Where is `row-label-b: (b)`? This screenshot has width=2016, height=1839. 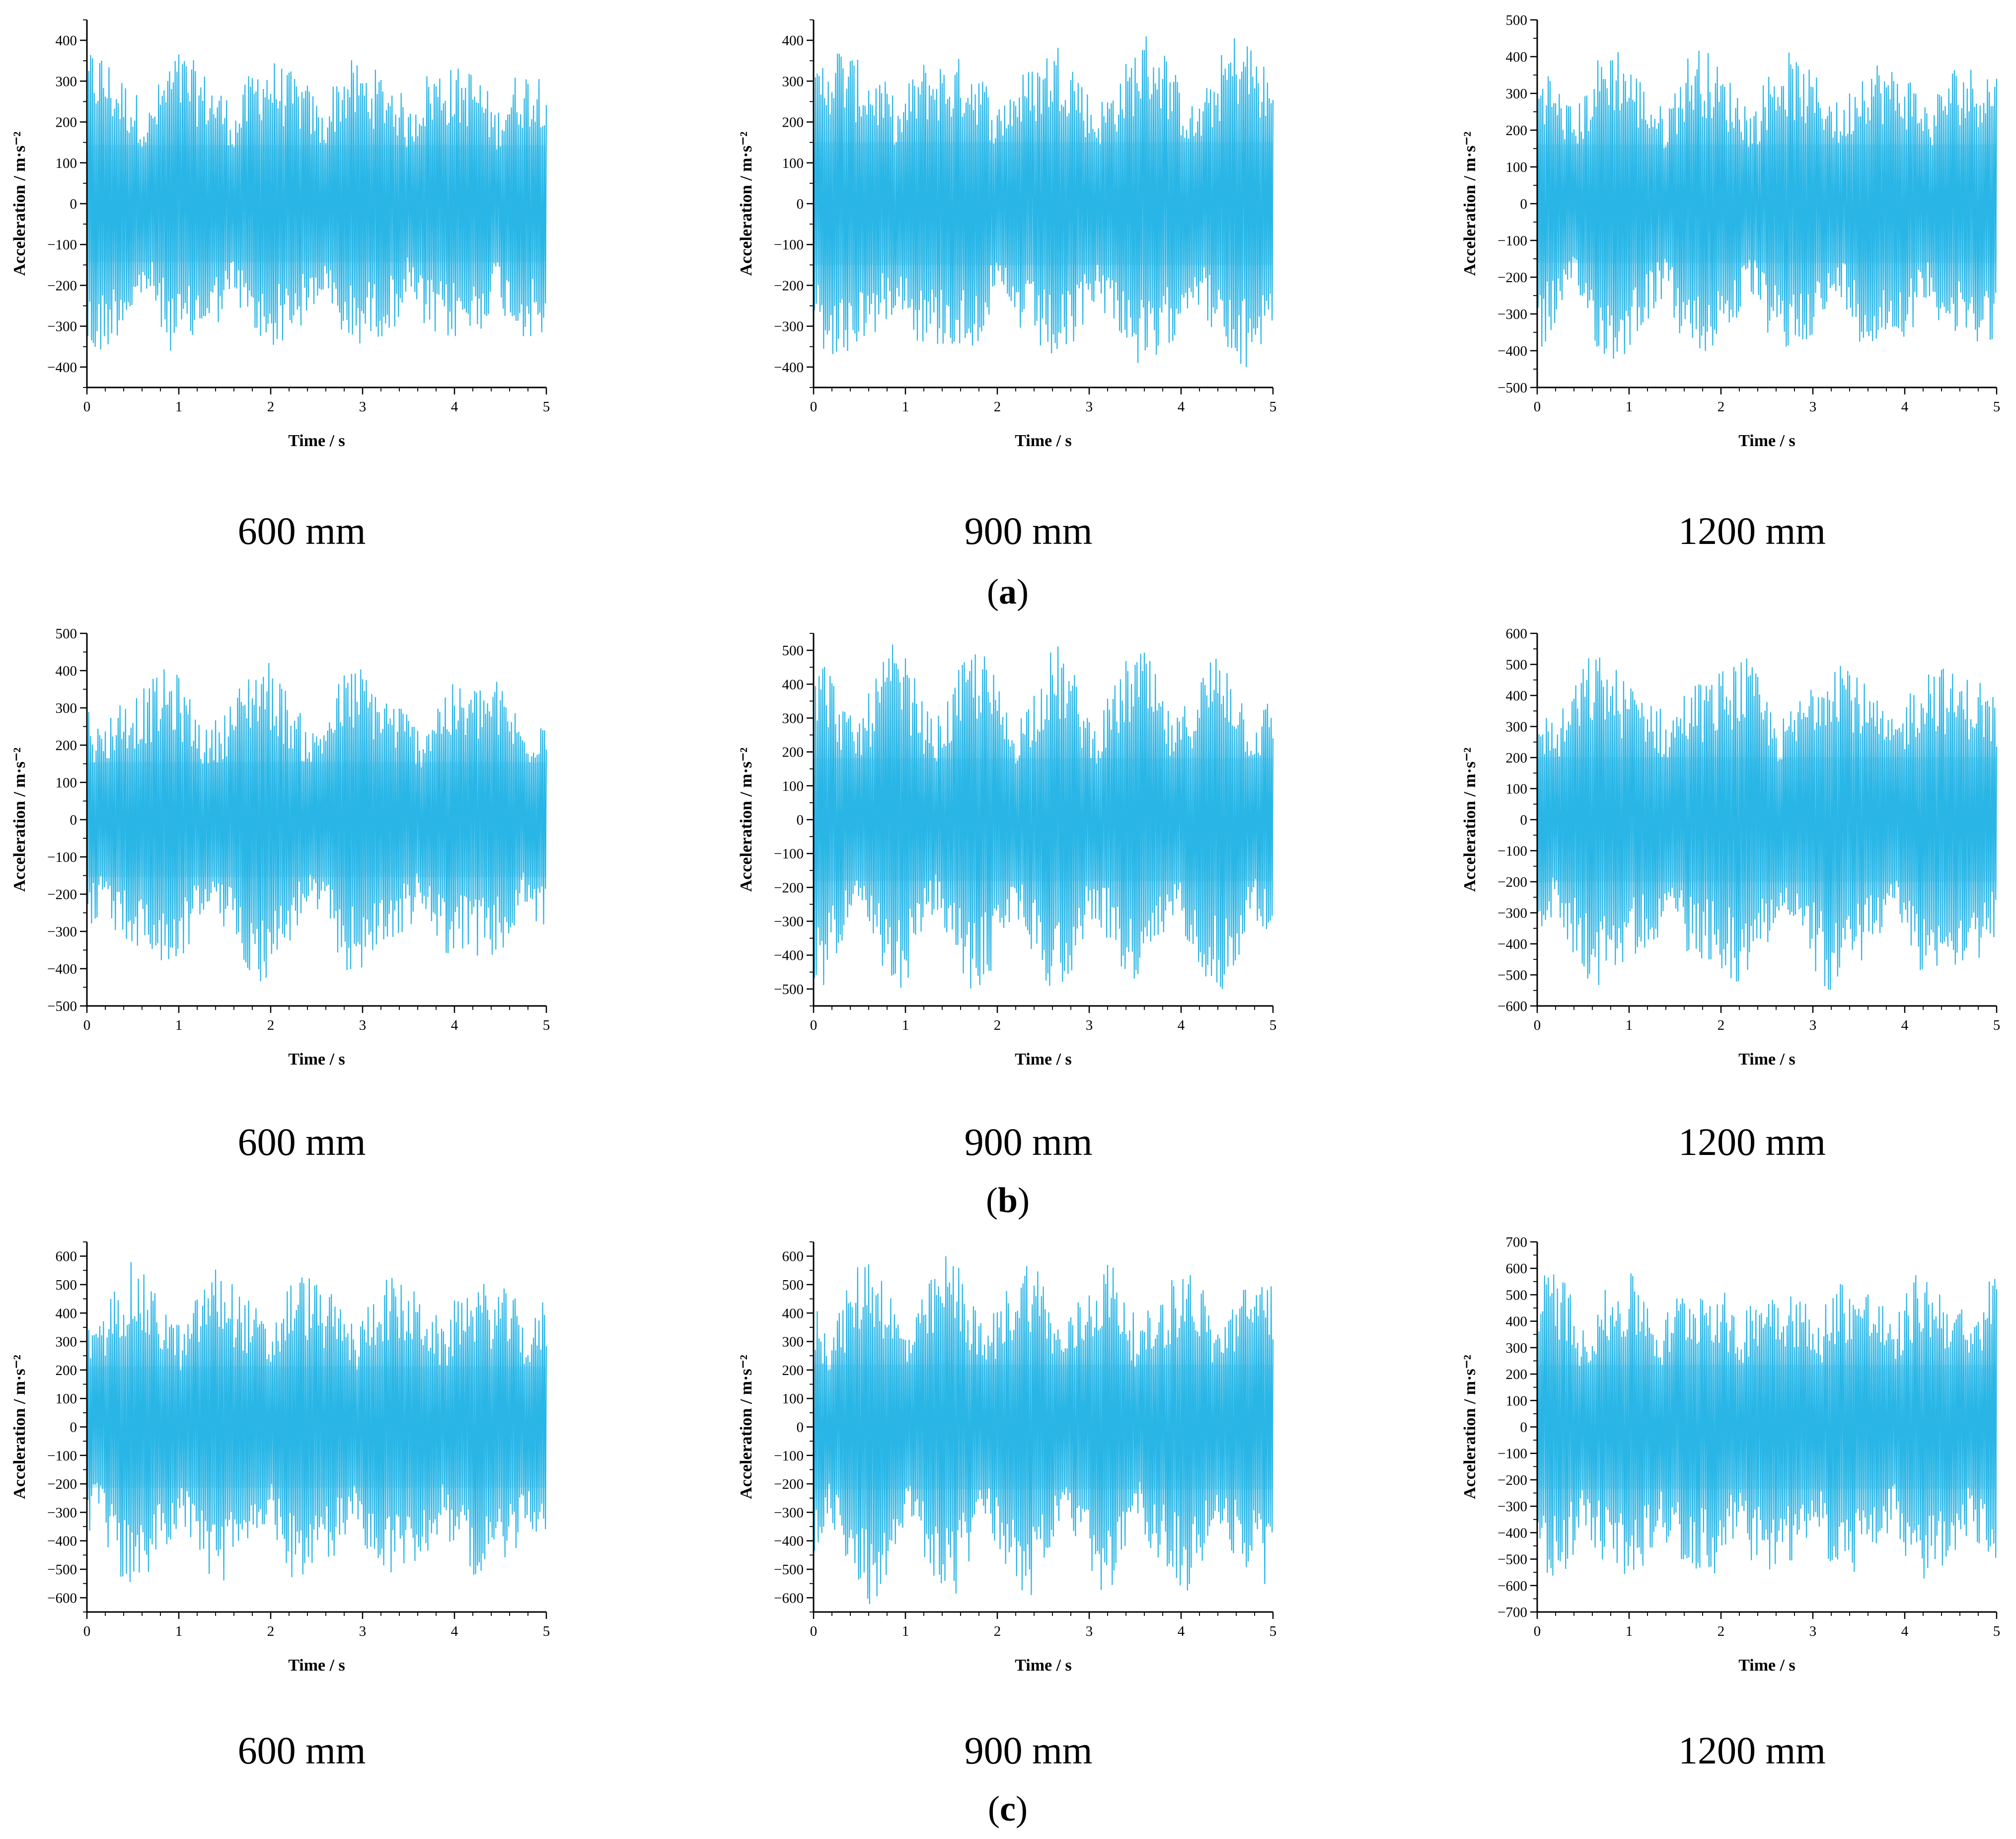 row-label-b: (b) is located at coordinates (1008, 1200).